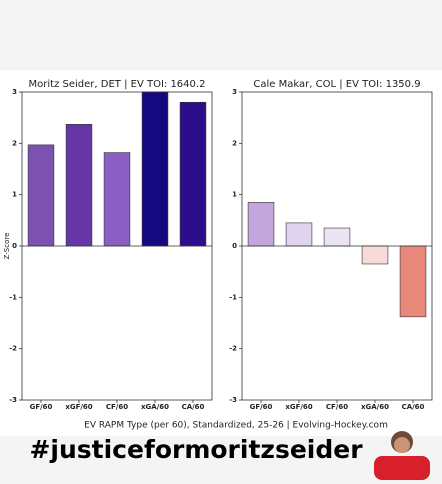 The height and width of the screenshot is (484, 442). Describe the element at coordinates (196, 449) in the screenshot. I see `hashtag: #justiceformoritzseider` at that location.